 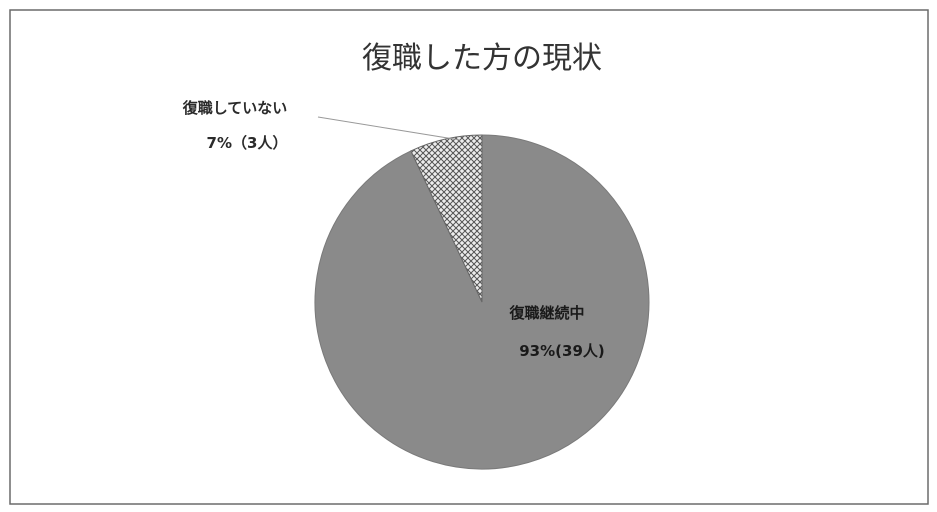 I want to click on chart-title: 復職した方の現状, so click(x=482, y=58).